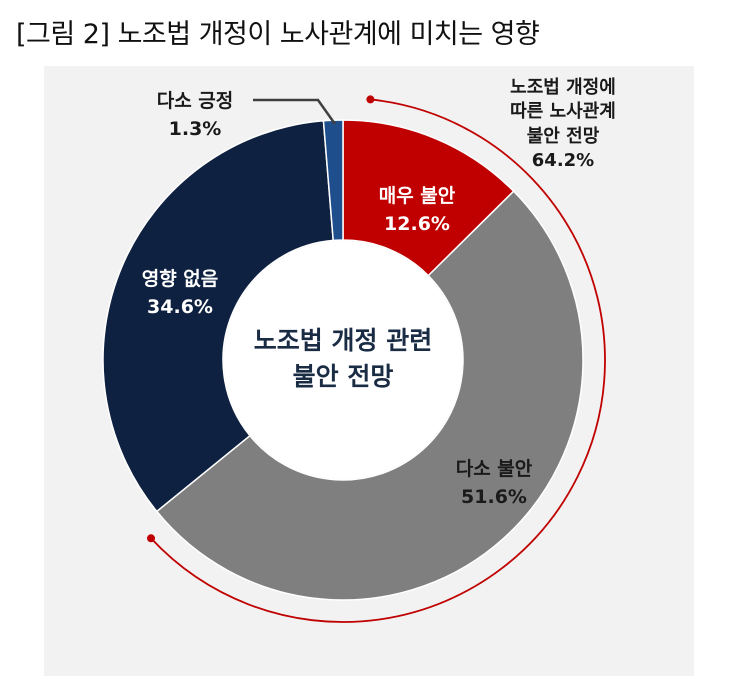 The width and height of the screenshot is (745, 692). I want to click on donut-center-title-line2: 불안 전망, so click(343, 377).